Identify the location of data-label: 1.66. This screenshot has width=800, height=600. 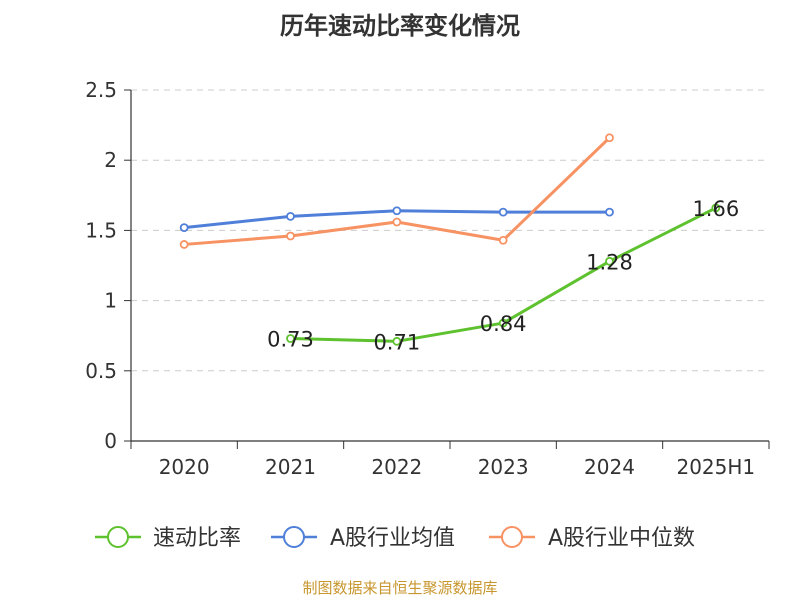
(715, 209).